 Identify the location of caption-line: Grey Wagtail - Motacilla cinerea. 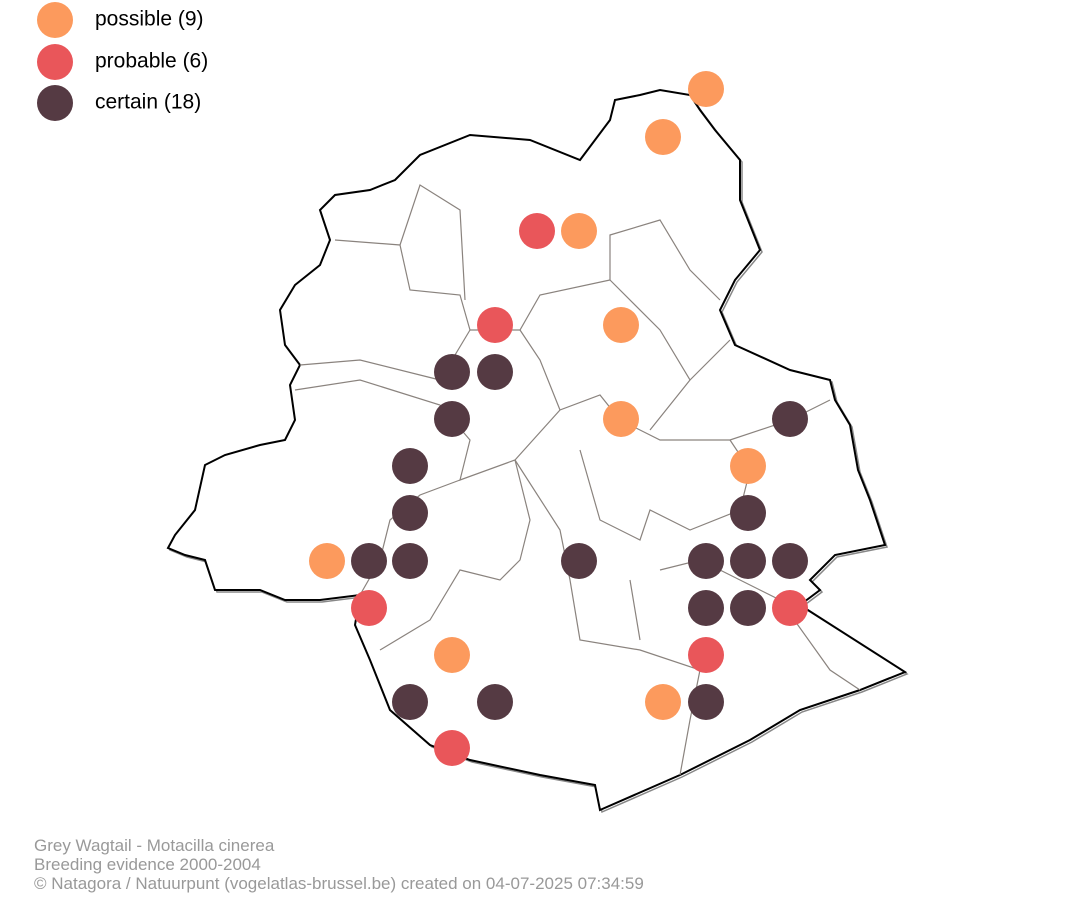
(154, 845).